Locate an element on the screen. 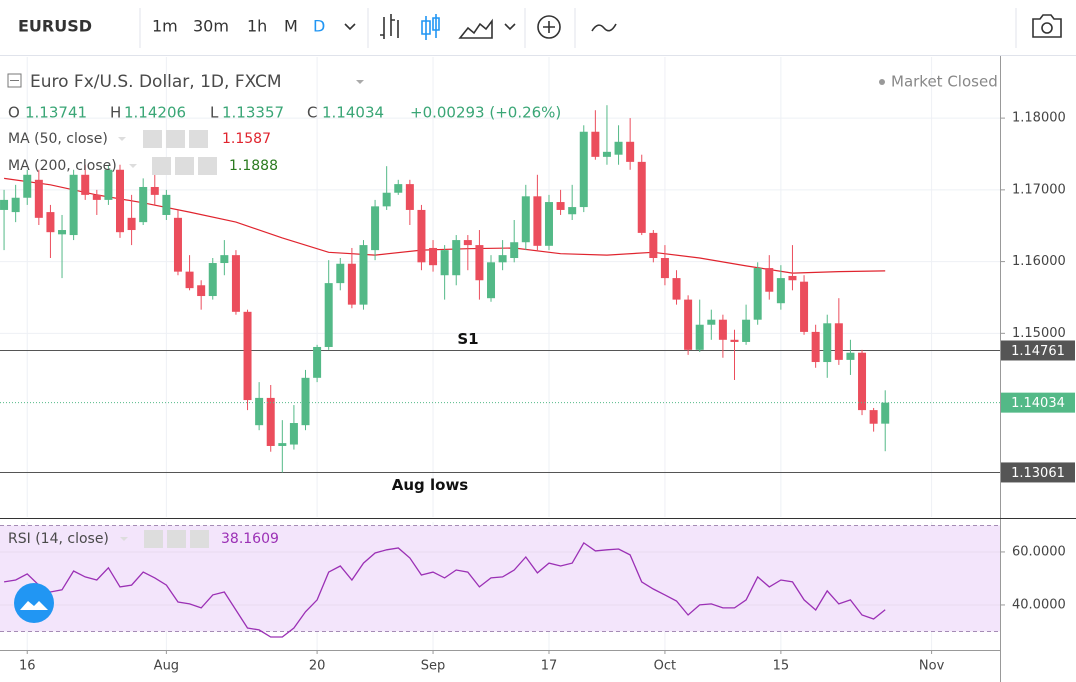 The image size is (1076, 682). camera-icon is located at coordinates (1047, 26).